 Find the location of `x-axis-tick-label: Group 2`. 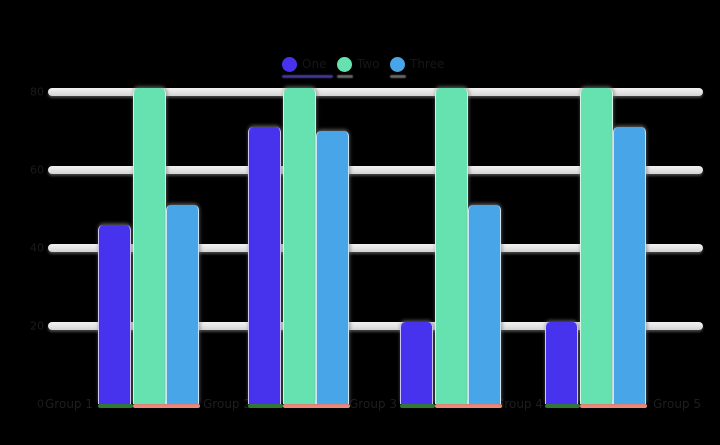

x-axis-tick-label: Group 2 is located at coordinates (227, 404).